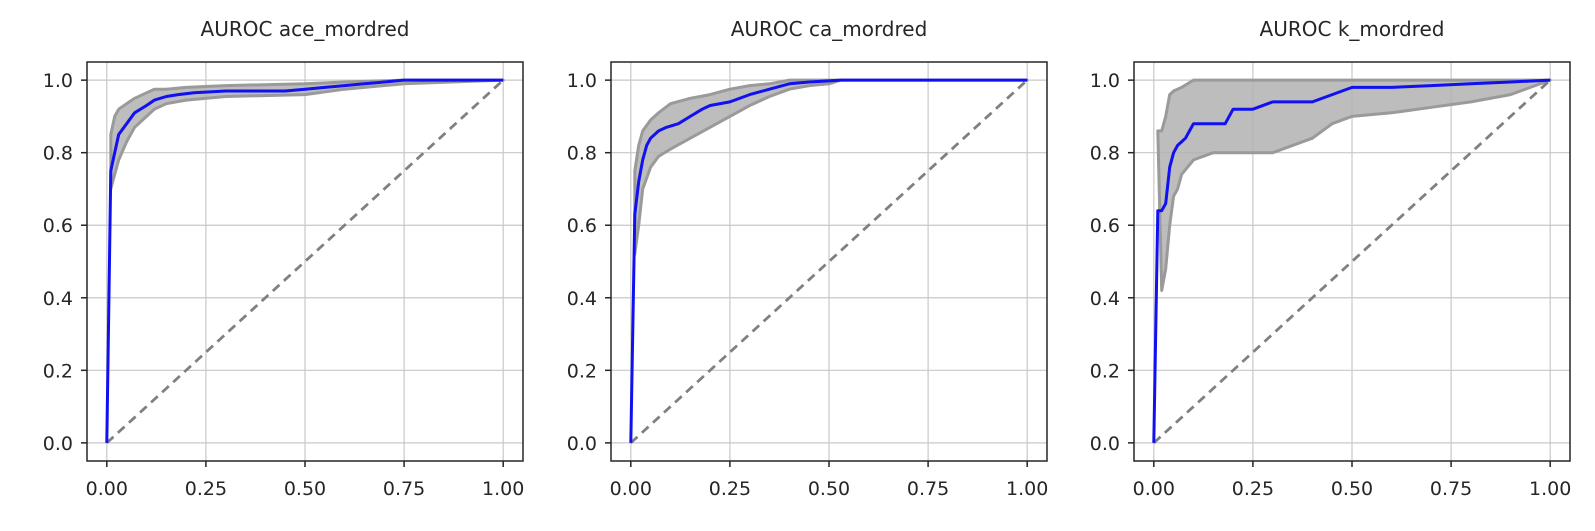 Image resolution: width=1595 pixels, height=531 pixels. What do you see at coordinates (1352, 29) in the screenshot?
I see `panel-title: AUROC k_mordred` at bounding box center [1352, 29].